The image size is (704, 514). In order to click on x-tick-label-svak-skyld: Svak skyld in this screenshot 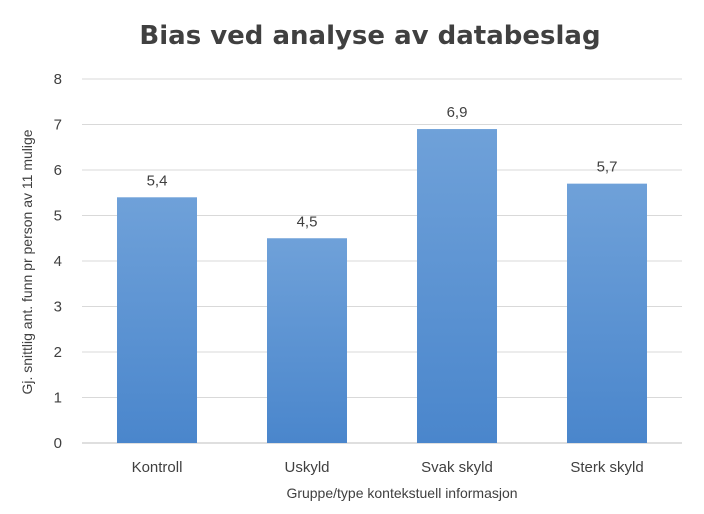, I will do `click(457, 467)`.